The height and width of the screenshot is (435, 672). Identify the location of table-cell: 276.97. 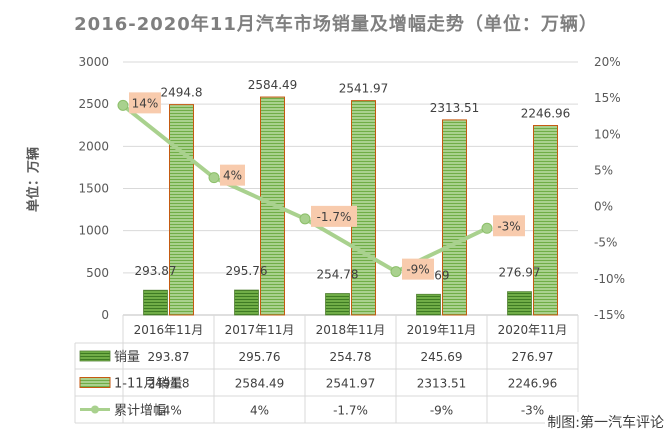
(533, 357).